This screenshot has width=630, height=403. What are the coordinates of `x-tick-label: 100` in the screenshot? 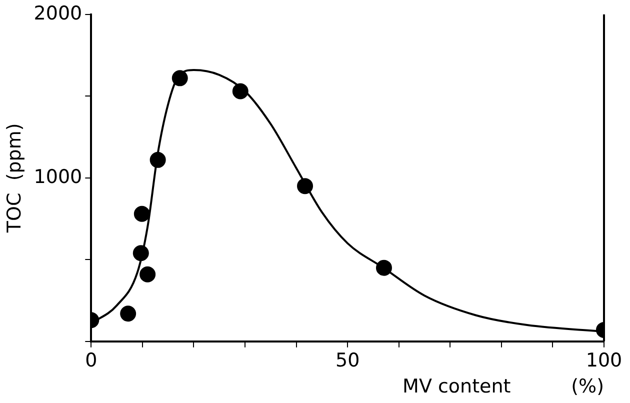 It's located at (604, 361).